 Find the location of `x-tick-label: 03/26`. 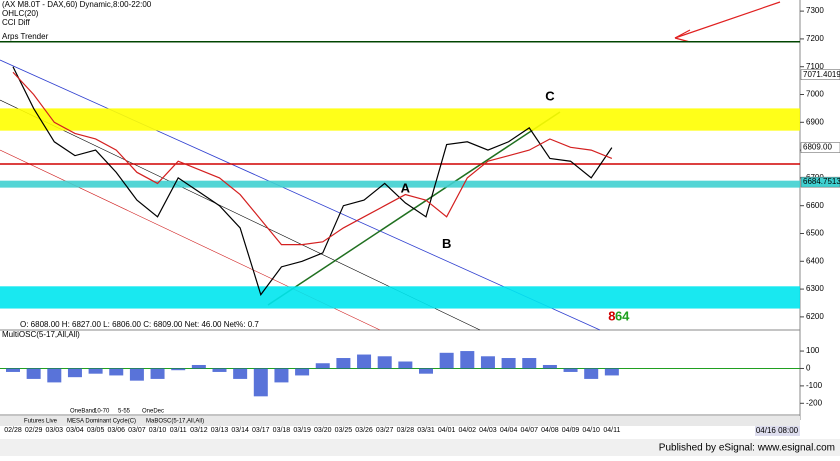

x-tick-label: 03/26 is located at coordinates (364, 430).